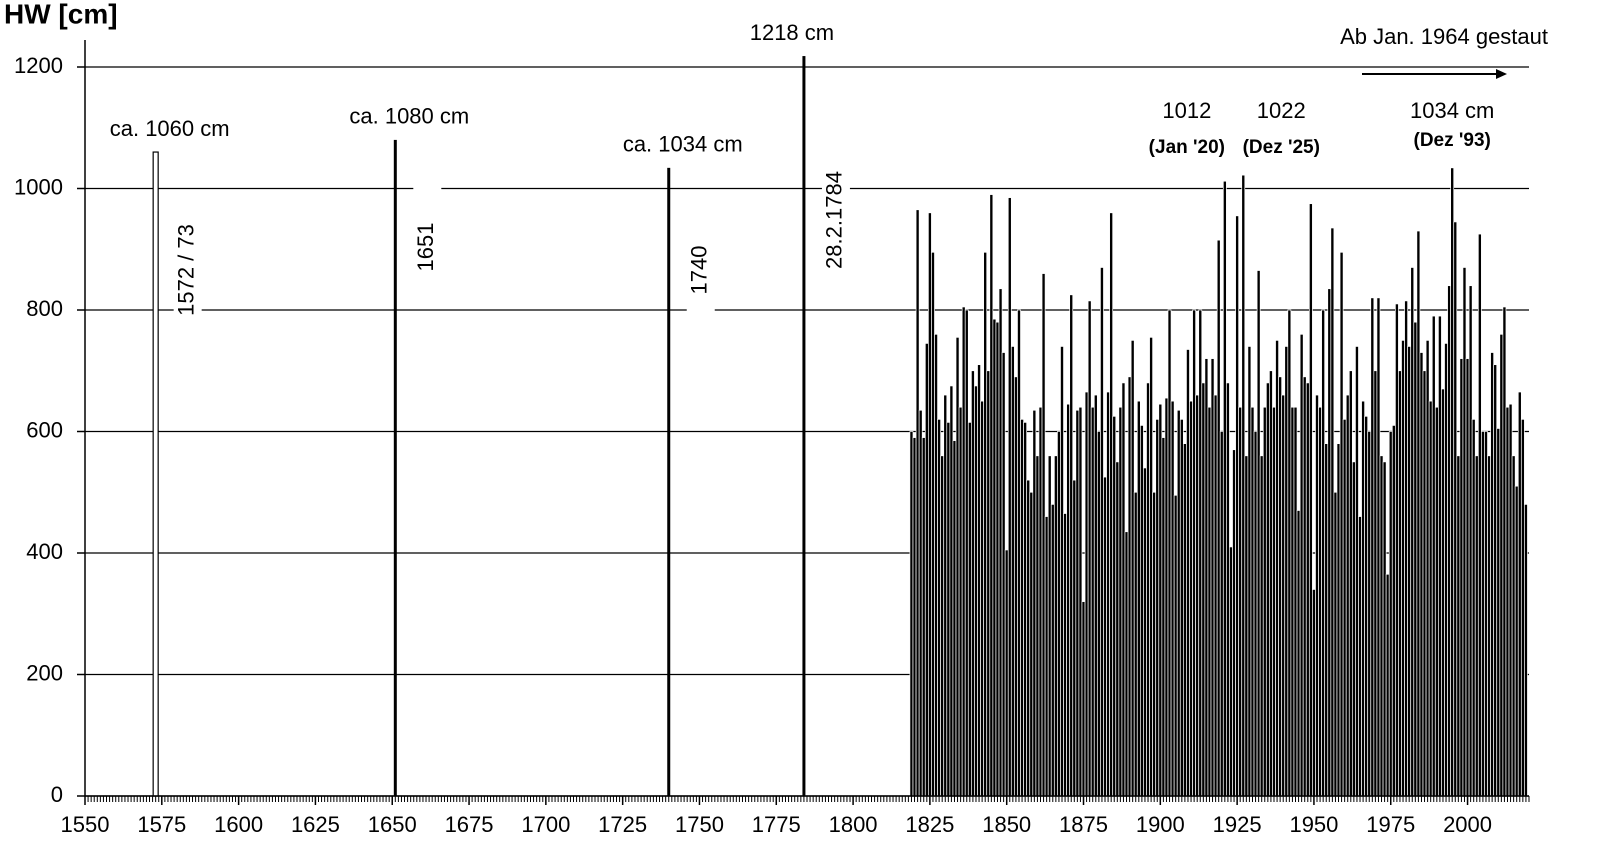 The width and height of the screenshot is (1600, 864). I want to click on y-tick-label: 800, so click(44, 308).